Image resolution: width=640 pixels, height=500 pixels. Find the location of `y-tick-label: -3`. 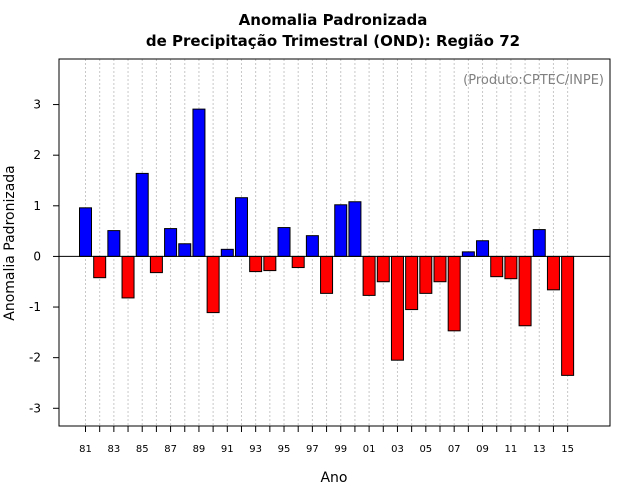

y-tick-label: -3 is located at coordinates (35, 408).